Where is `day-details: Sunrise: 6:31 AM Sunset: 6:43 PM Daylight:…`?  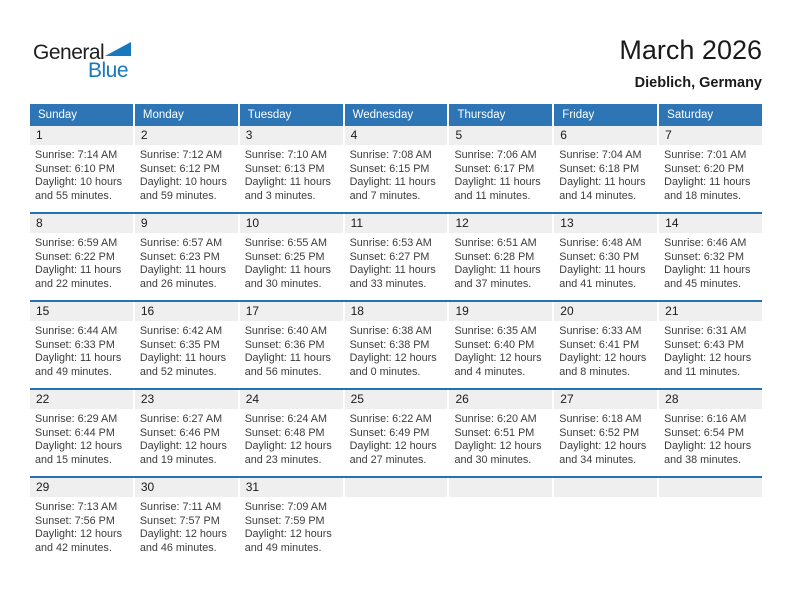
day-details: Sunrise: 6:31 AM Sunset: 6:43 PM Daylight:… is located at coordinates (708, 351).